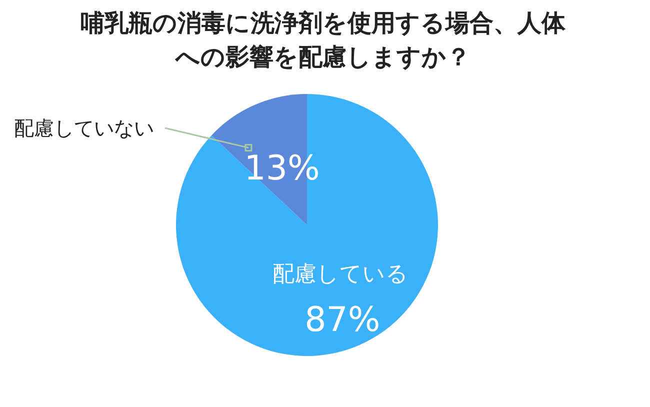 Image resolution: width=650 pixels, height=407 pixels. What do you see at coordinates (340, 275) in the screenshot?
I see `slice-label: 配慮している` at bounding box center [340, 275].